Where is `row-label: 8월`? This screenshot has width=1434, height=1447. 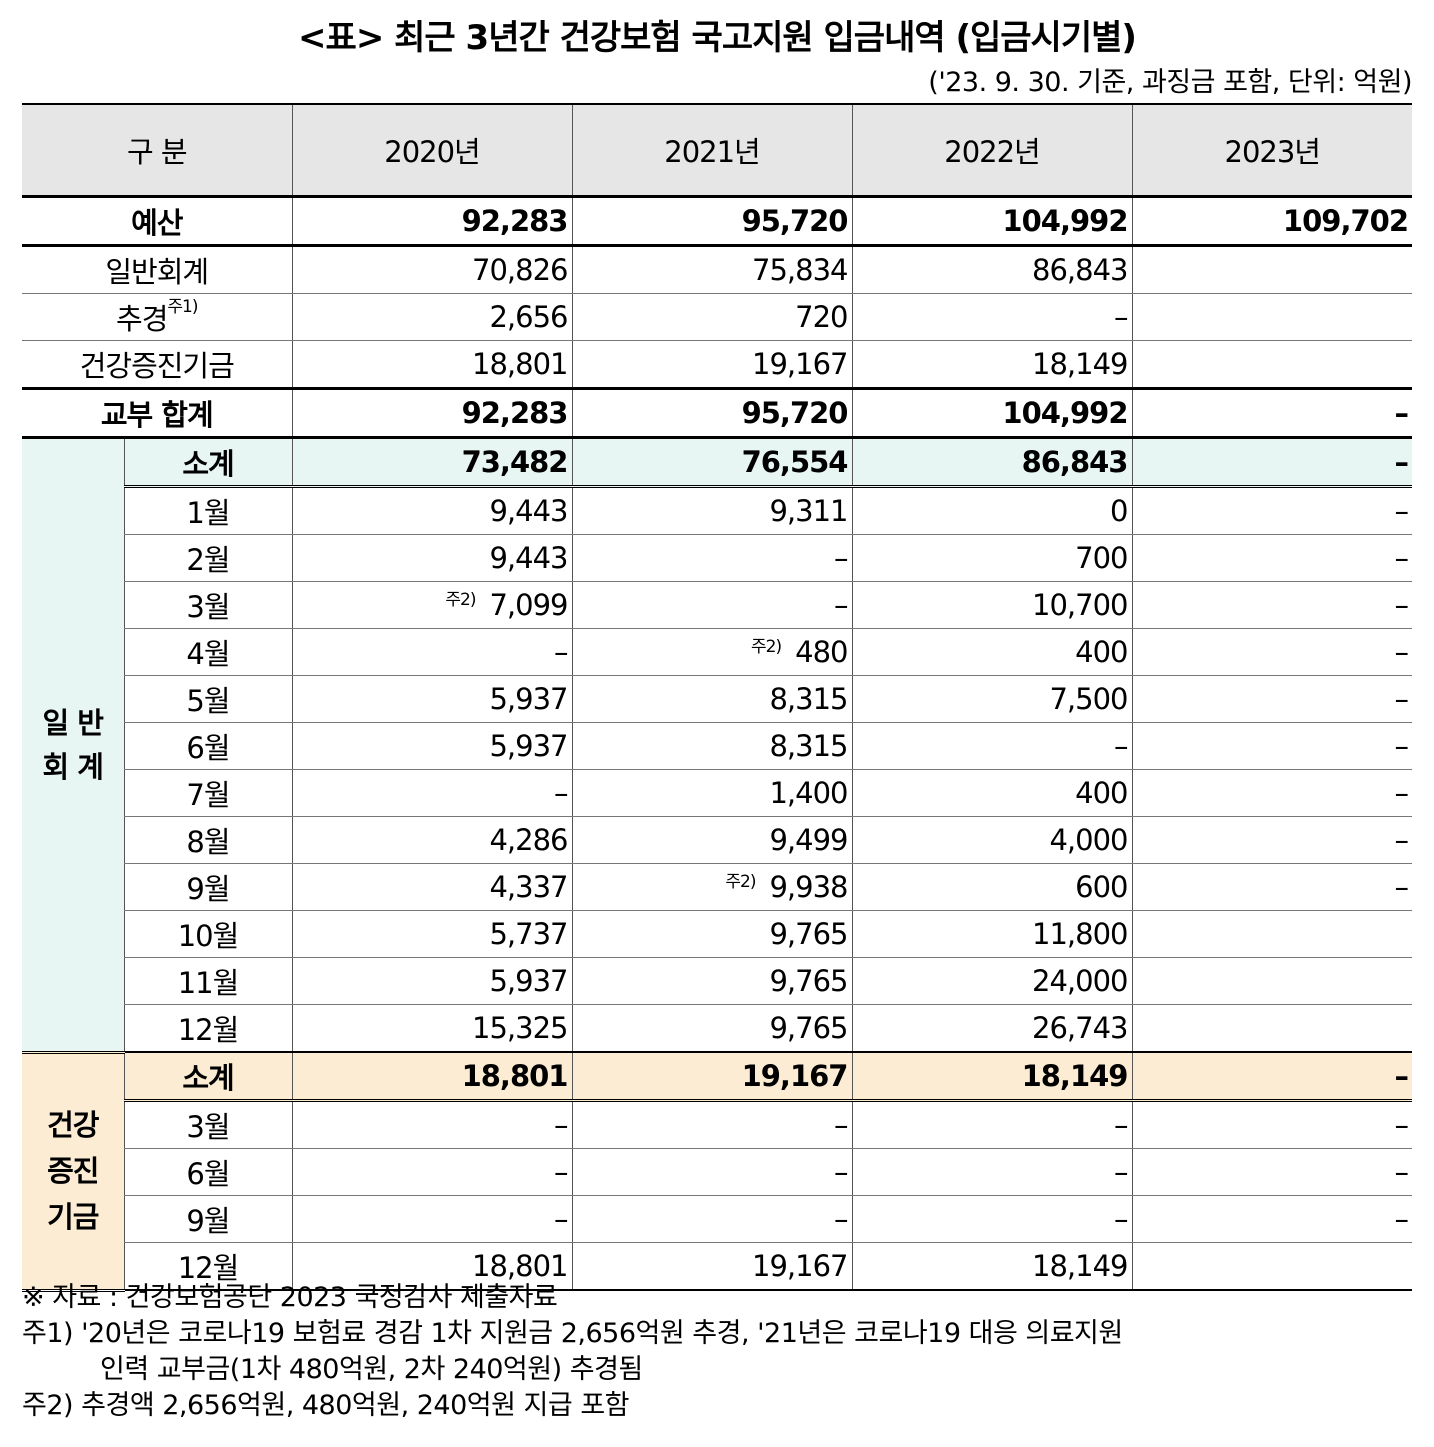 row-label: 8월 is located at coordinates (207, 840).